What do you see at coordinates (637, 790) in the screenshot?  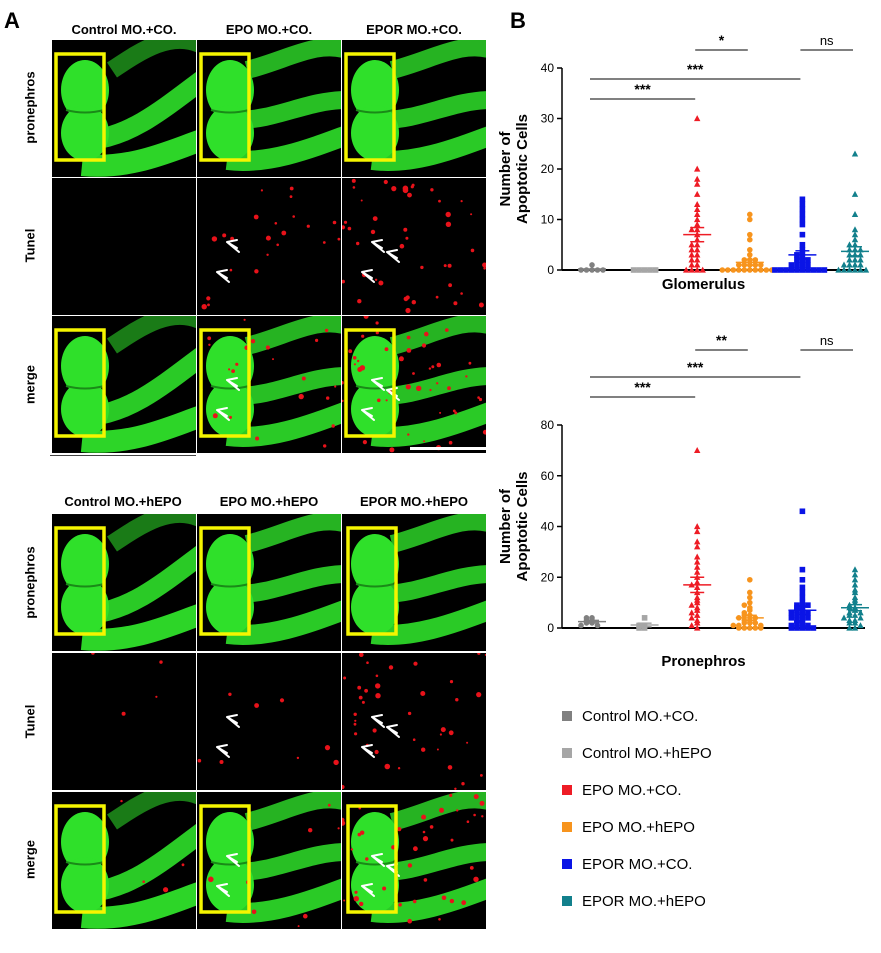 I see `legend-item: EPO MO.+CO.` at bounding box center [637, 790].